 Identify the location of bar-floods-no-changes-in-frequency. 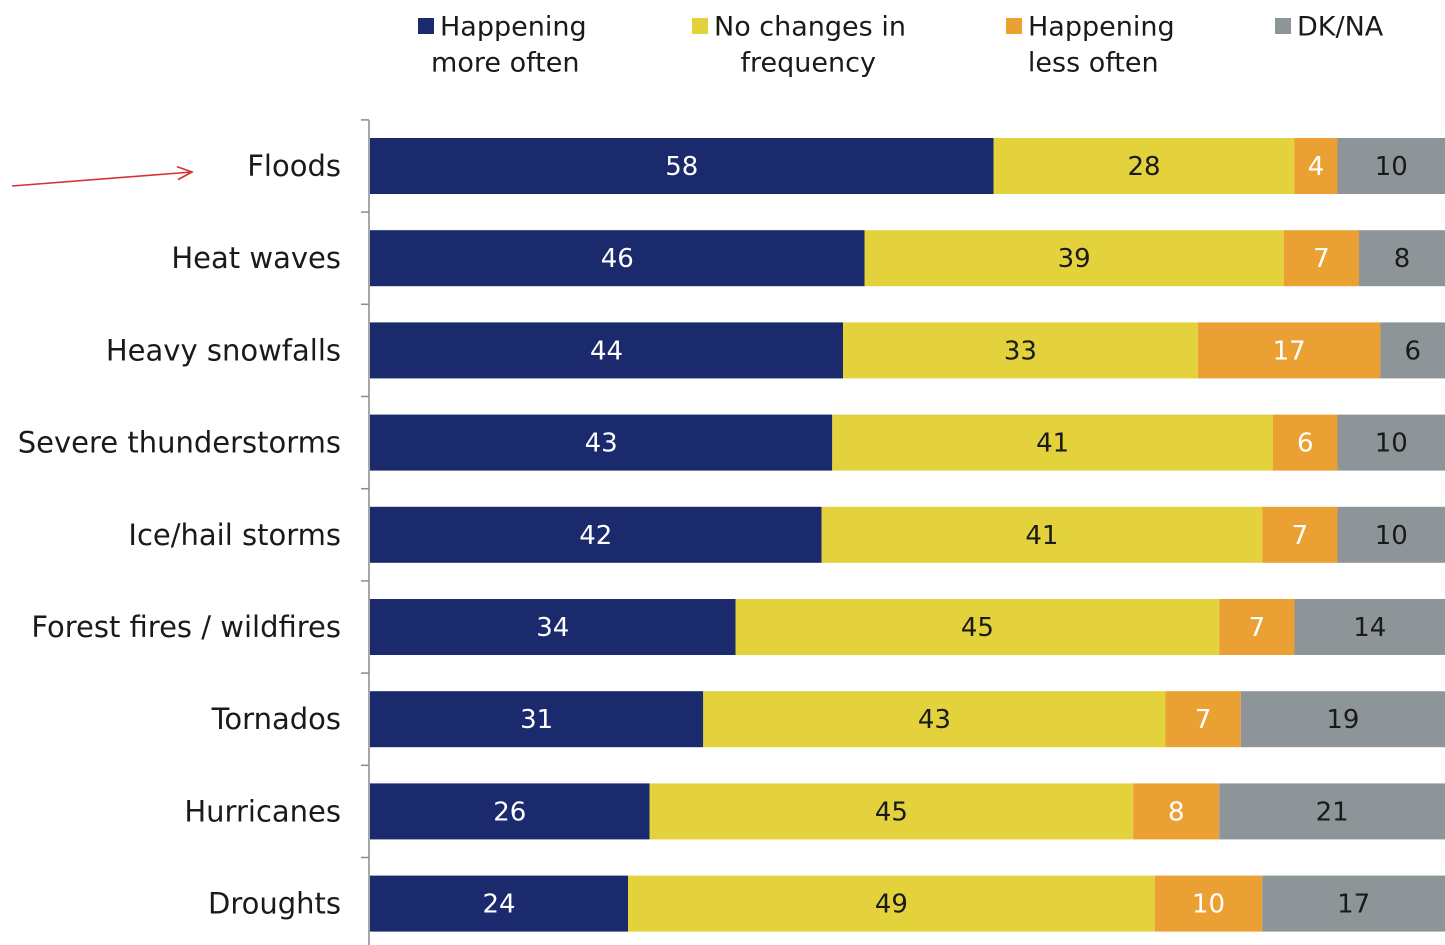
(1144, 166).